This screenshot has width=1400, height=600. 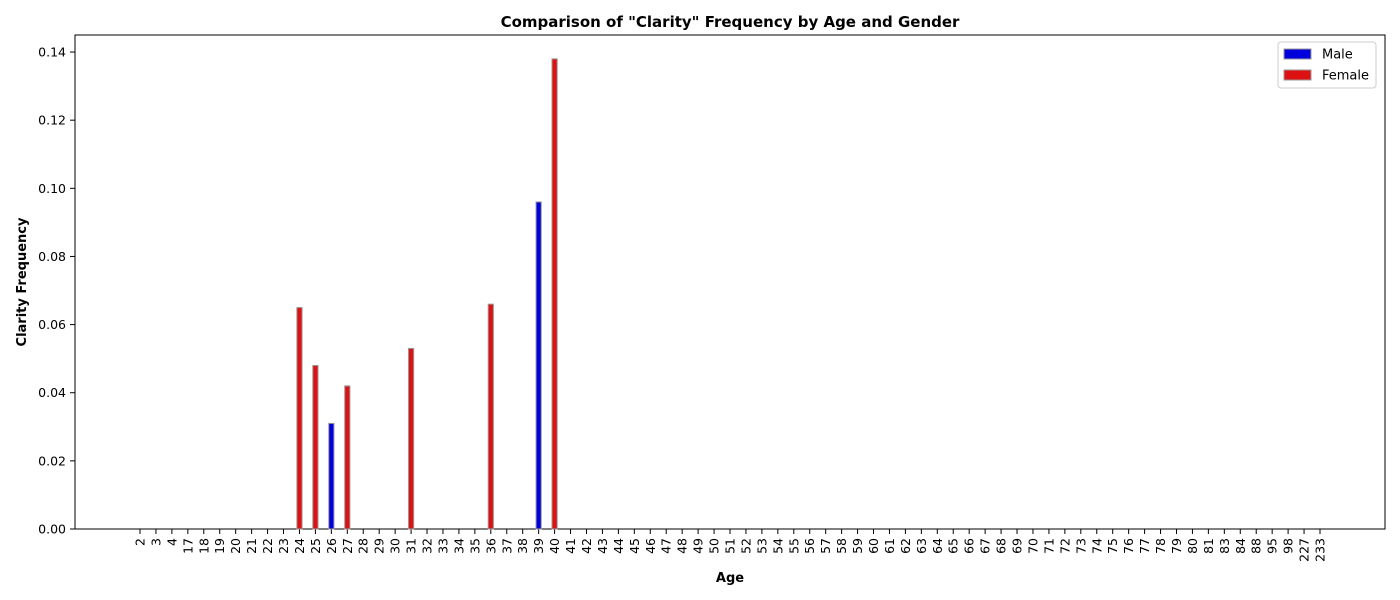 What do you see at coordinates (140, 542) in the screenshot?
I see `x-tick-label: 2` at bounding box center [140, 542].